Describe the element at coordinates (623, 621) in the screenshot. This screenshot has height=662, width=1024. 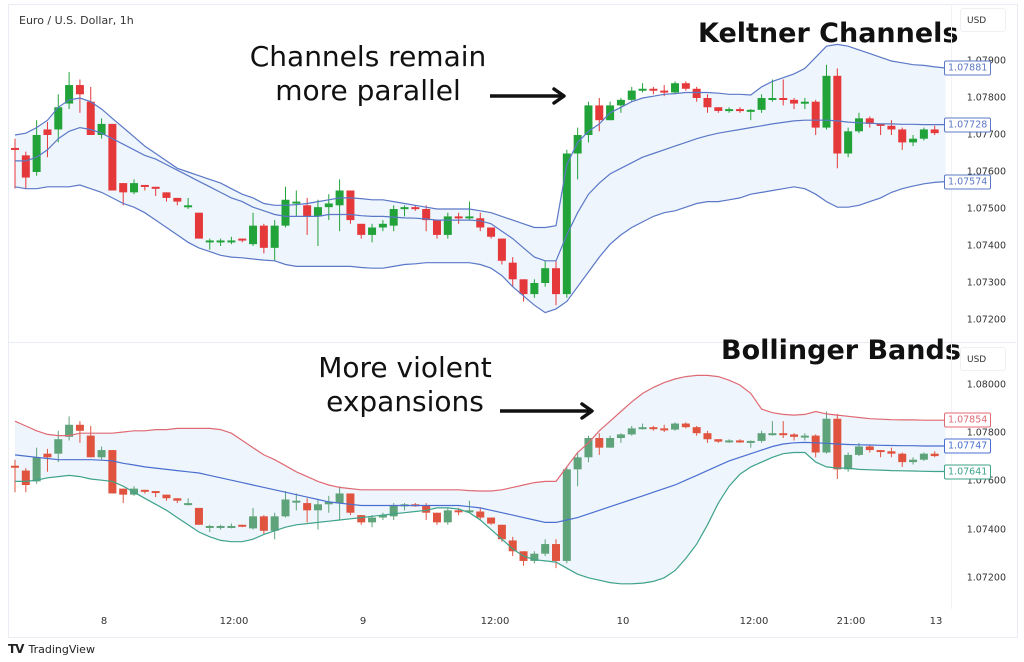
I see `time-tick-label: 10` at that location.